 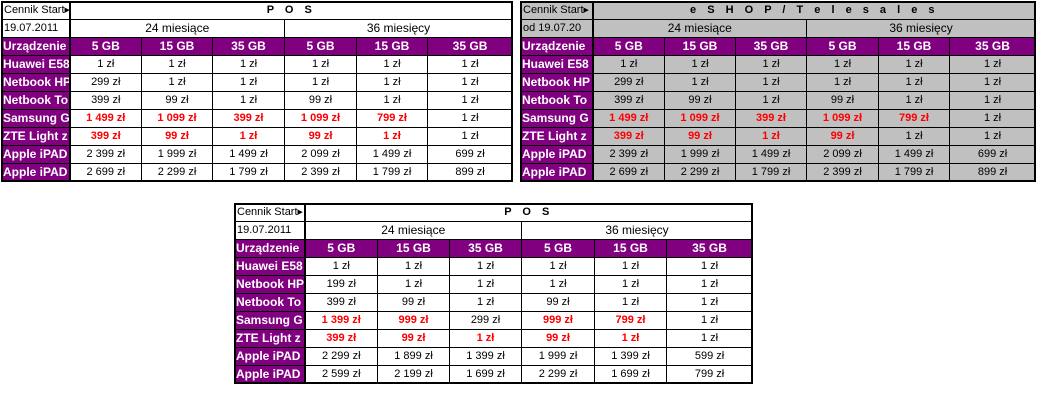 I want to click on device-name: Huawei E58, so click(x=269, y=266).